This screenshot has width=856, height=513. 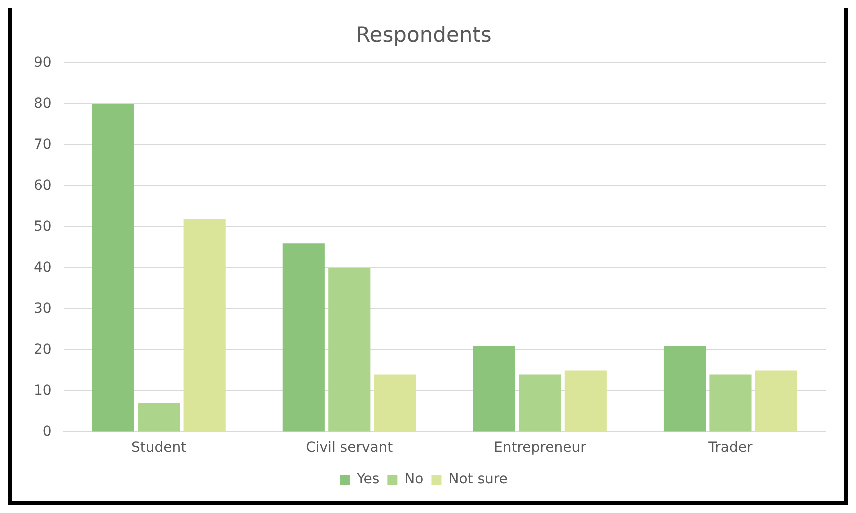 I want to click on legend-label: No, so click(x=414, y=480).